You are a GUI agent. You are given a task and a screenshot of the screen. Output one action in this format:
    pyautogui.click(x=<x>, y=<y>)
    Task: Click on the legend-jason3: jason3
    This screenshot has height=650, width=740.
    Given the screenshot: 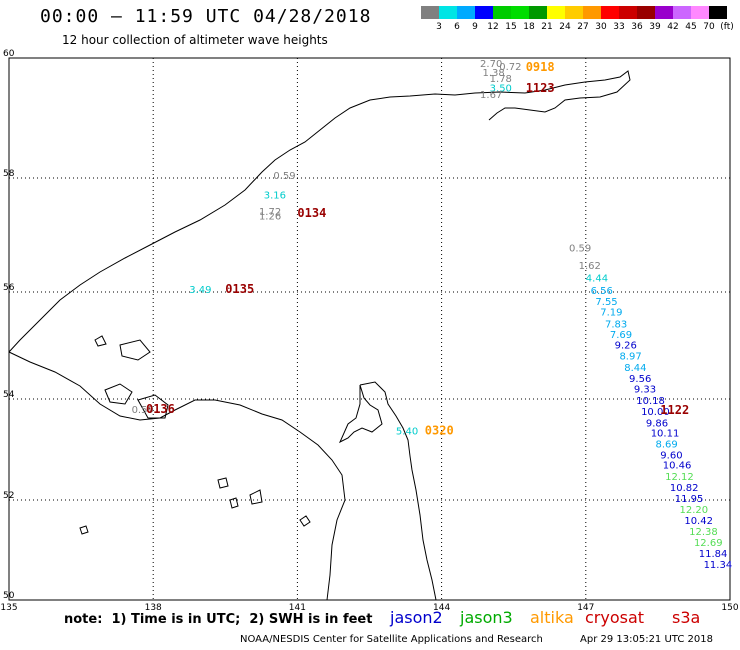 What is the action you would take?
    pyautogui.click(x=486, y=617)
    